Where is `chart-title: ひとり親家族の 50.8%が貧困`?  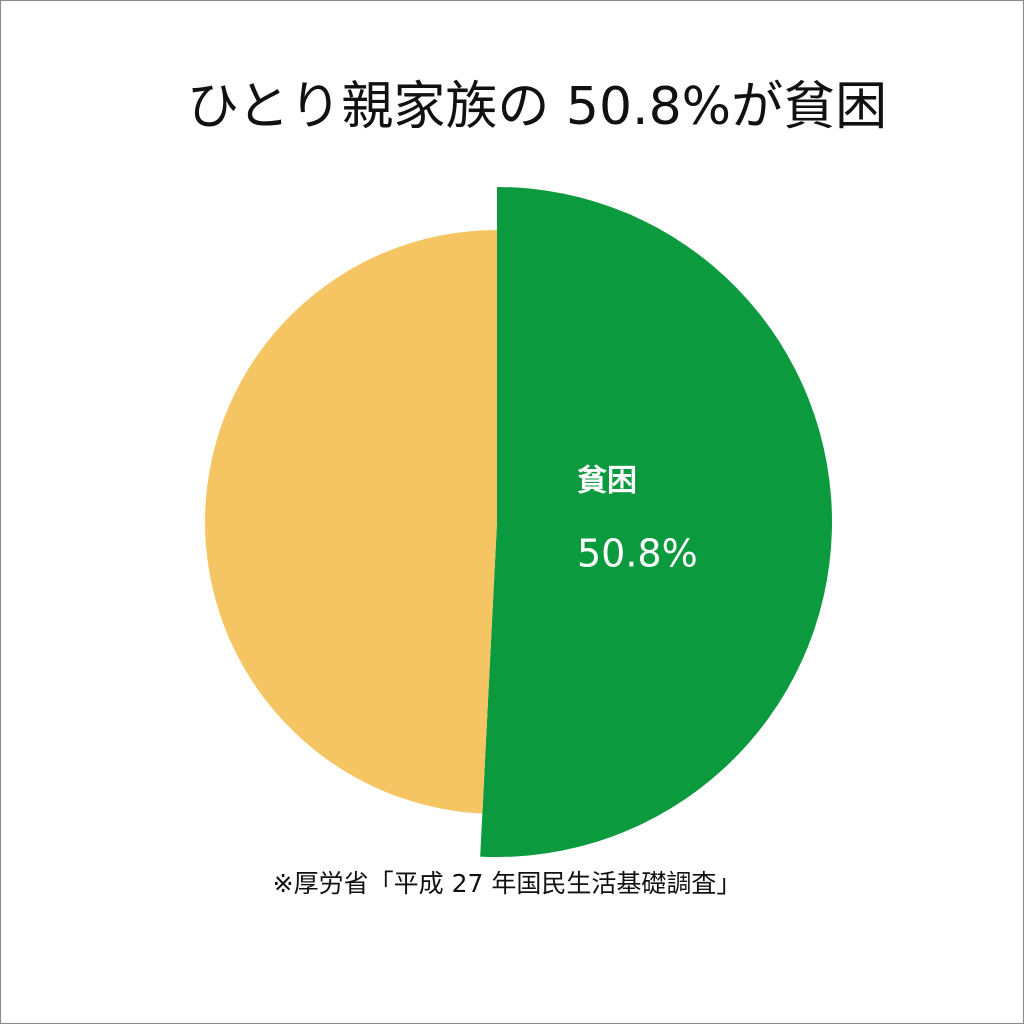 chart-title: ひとり親家族の 50.8%が貧困 is located at coordinates (537, 107).